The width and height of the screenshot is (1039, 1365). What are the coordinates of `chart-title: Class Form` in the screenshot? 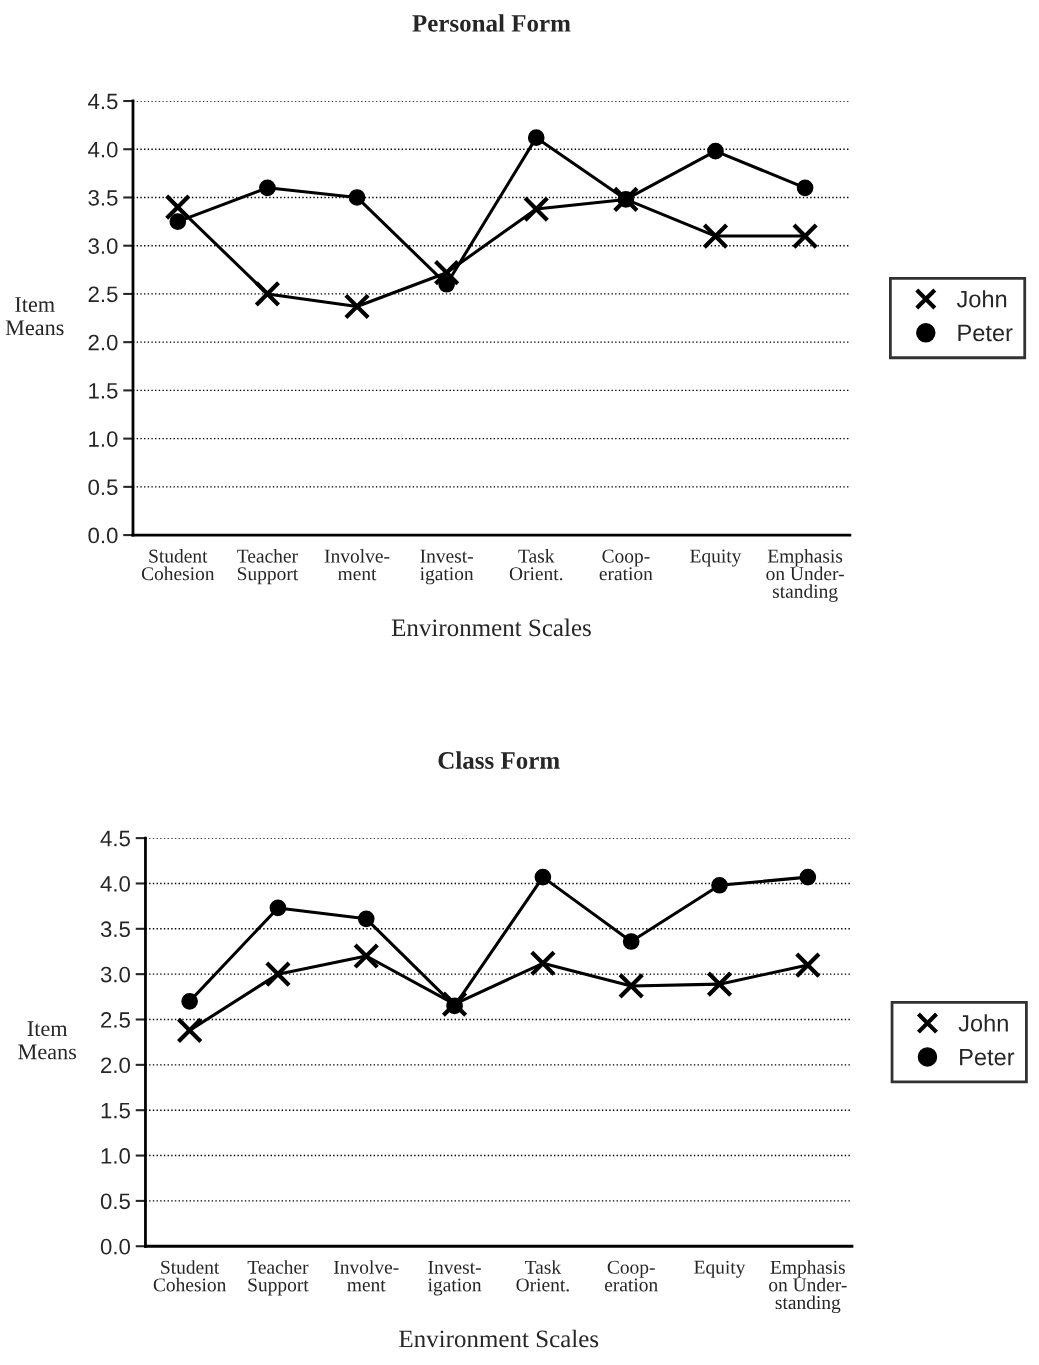 It's located at (499, 760).